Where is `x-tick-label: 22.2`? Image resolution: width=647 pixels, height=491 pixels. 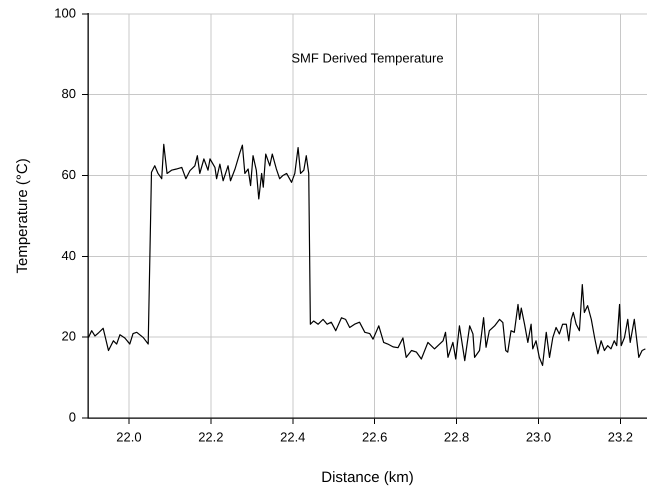
x-tick-label: 22.2 is located at coordinates (211, 436).